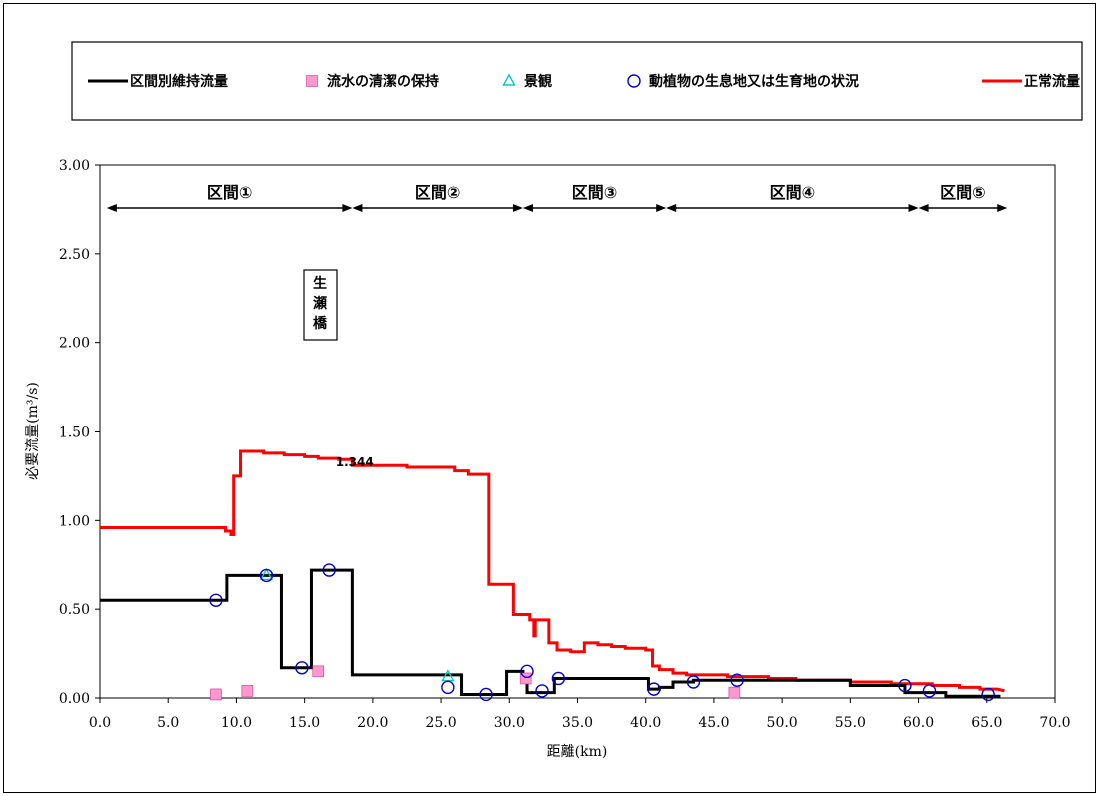 The height and width of the screenshot is (796, 1100). I want to click on y-tick-label: 2.00, so click(74, 344).